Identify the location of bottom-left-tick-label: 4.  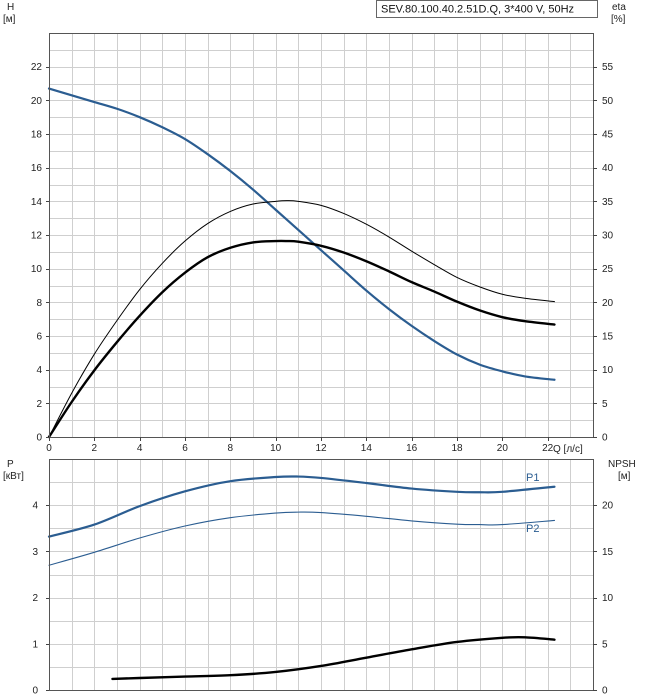
(35, 506).